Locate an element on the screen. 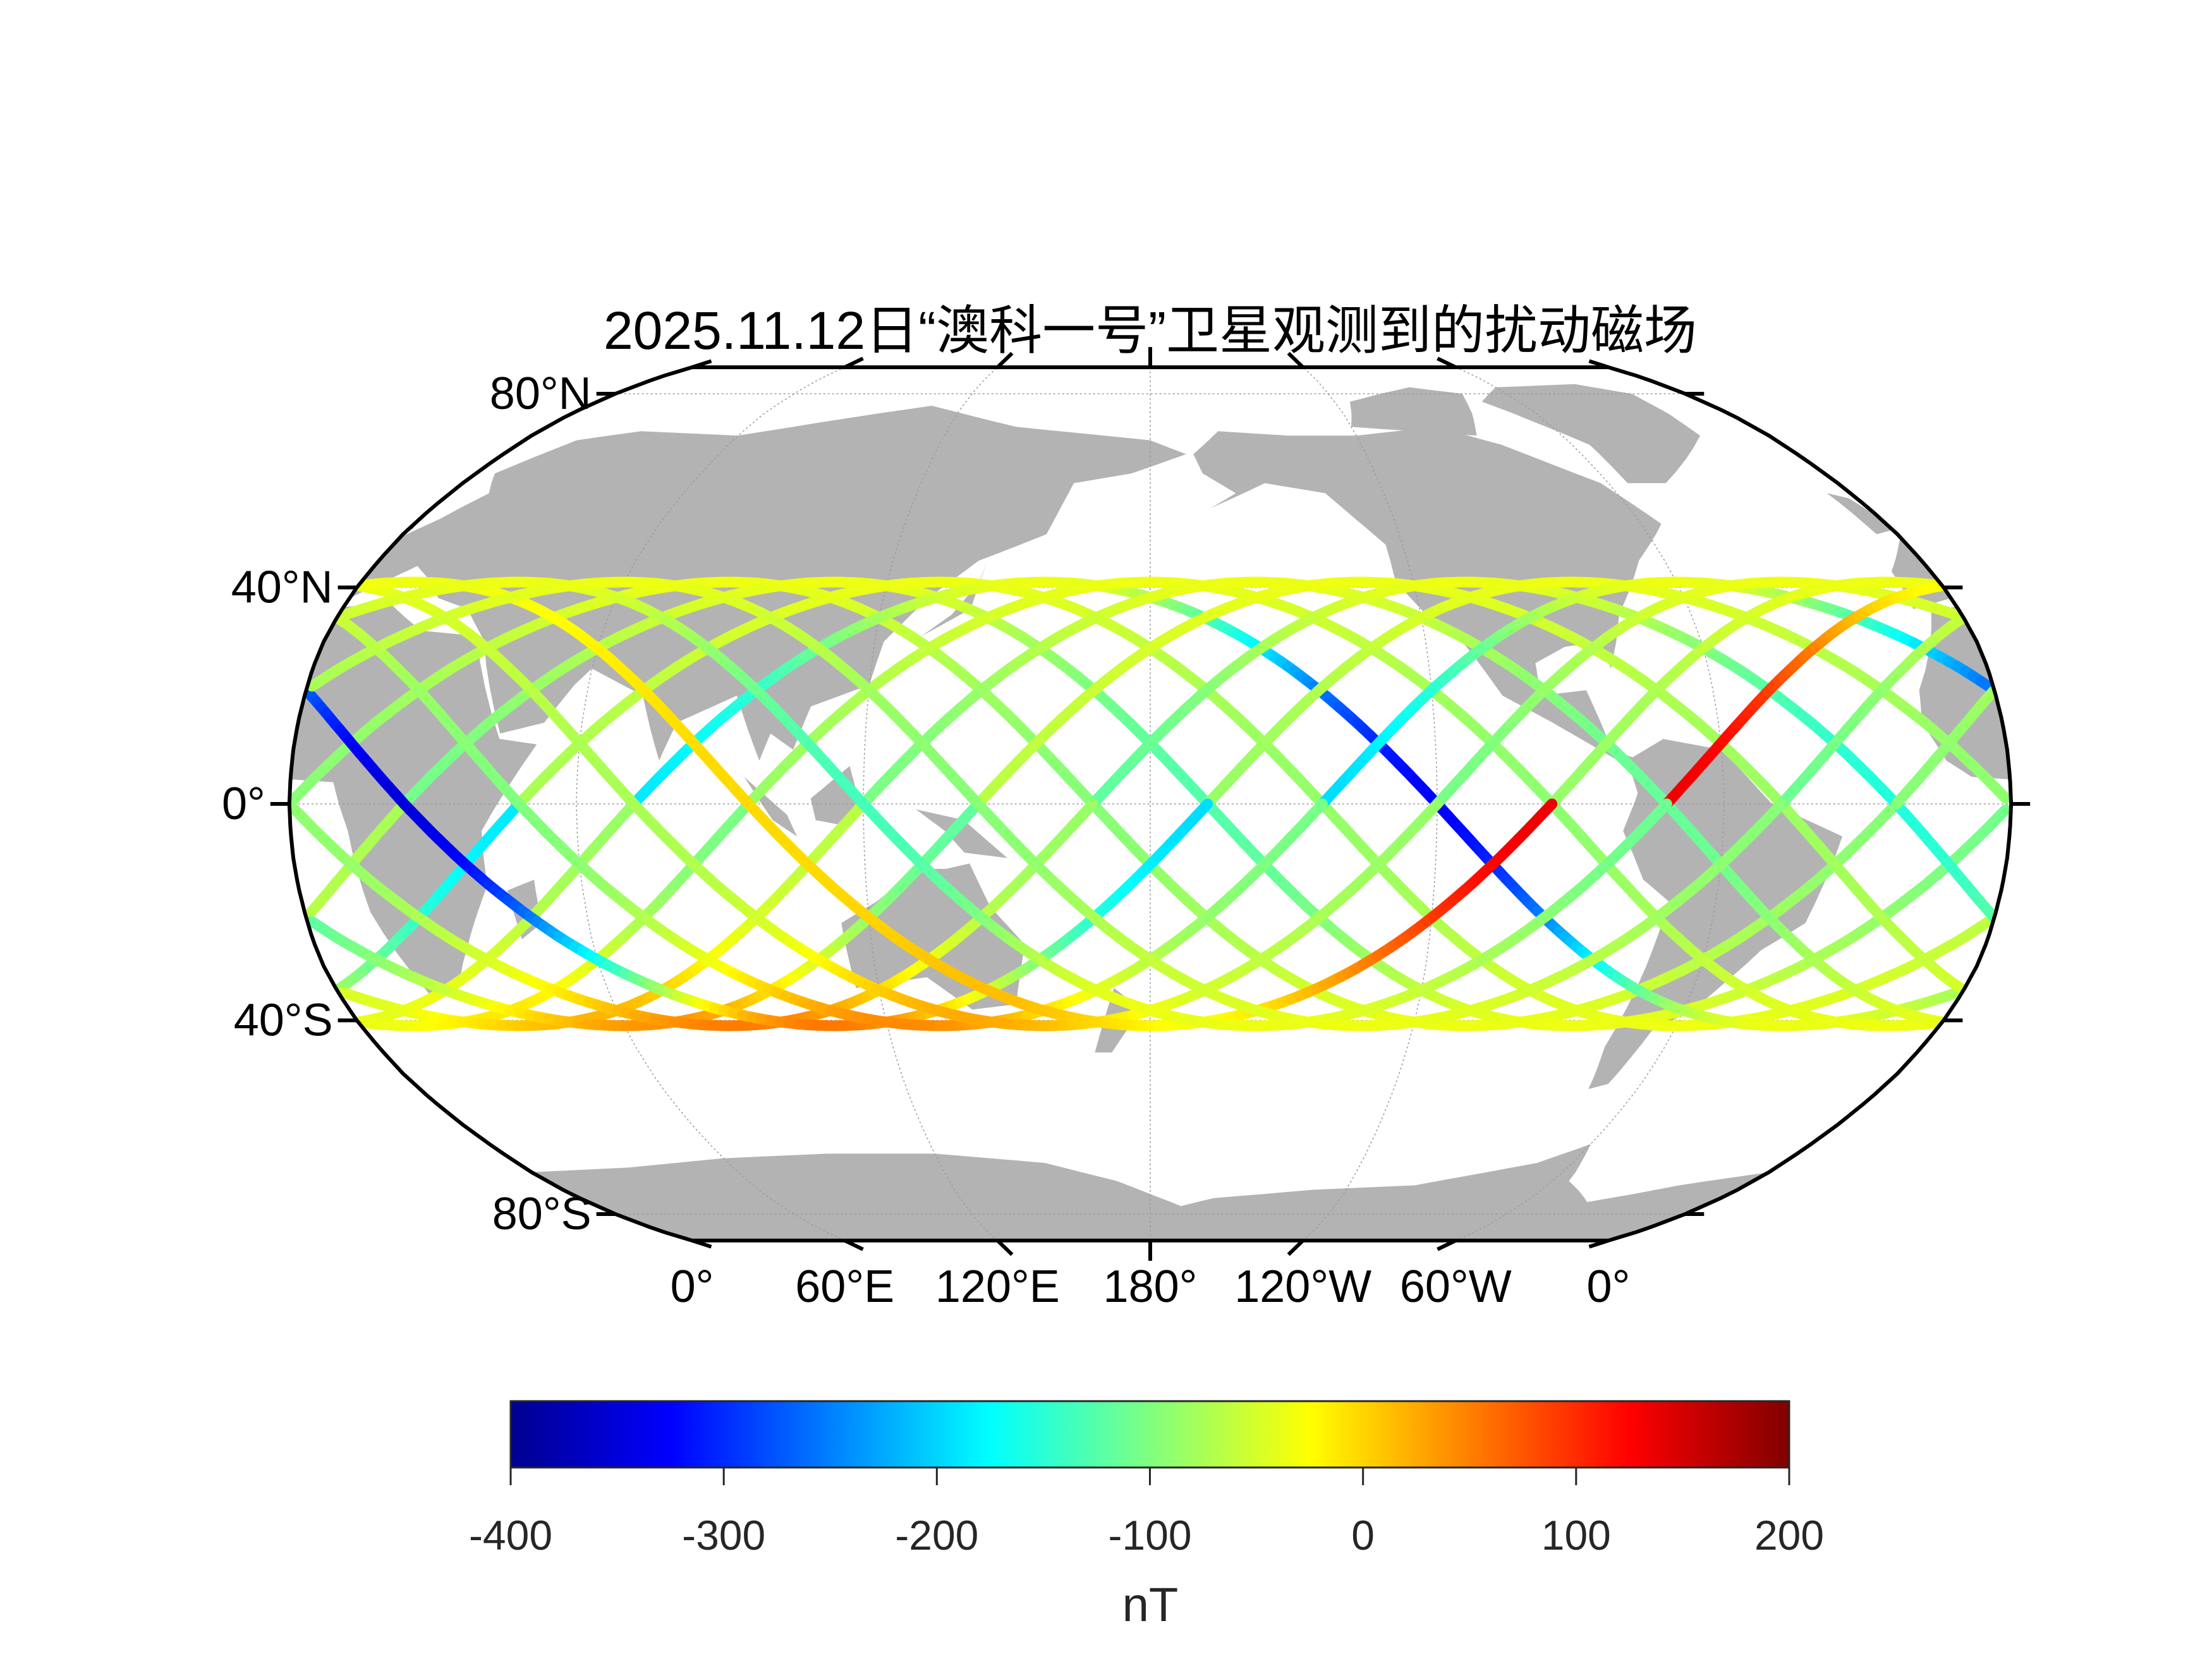  lon-label: 180° is located at coordinates (1150, 1286).